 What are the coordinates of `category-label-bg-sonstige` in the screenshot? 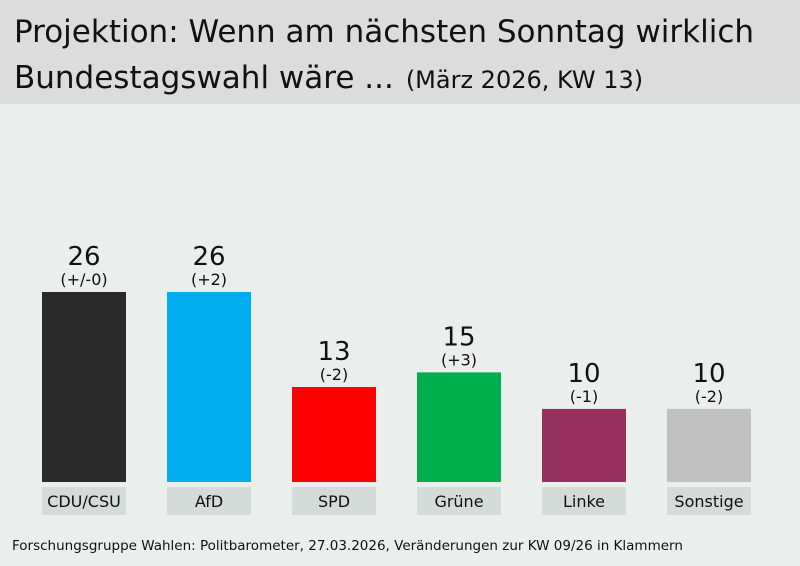 It's located at (709, 501).